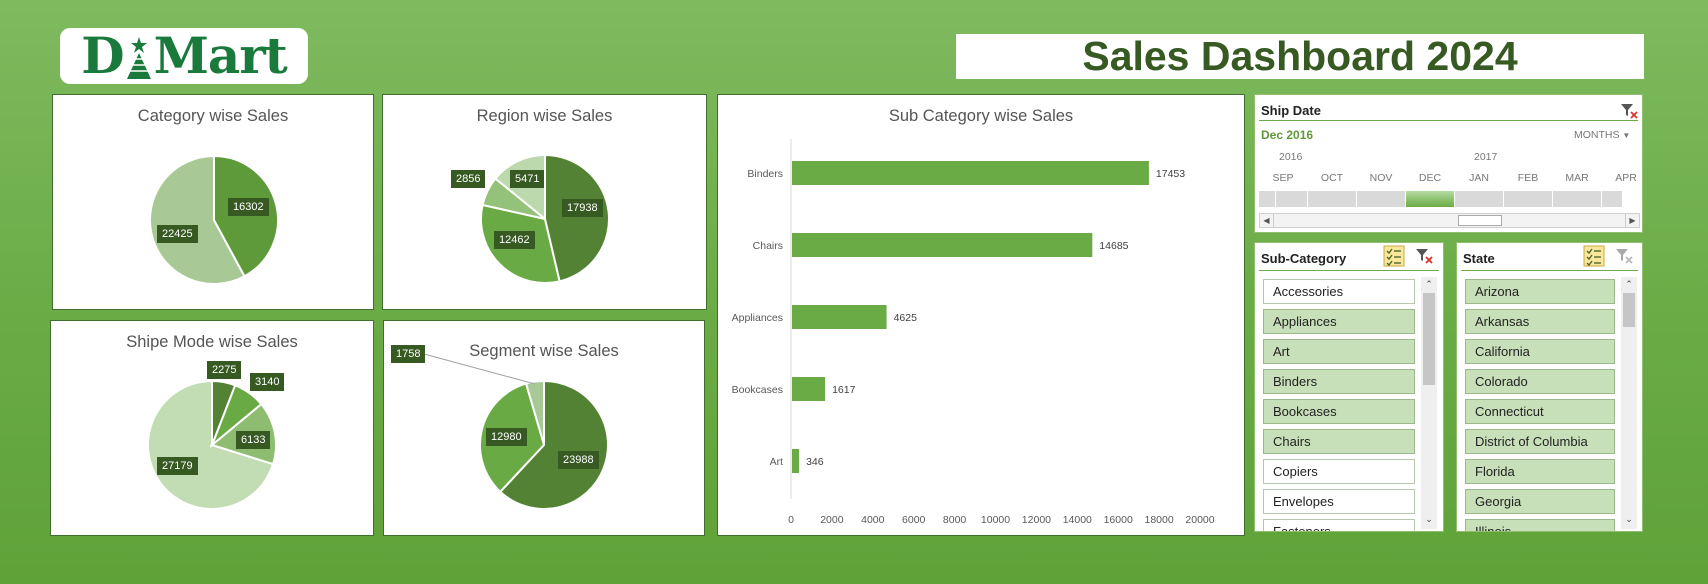  Describe the element at coordinates (184, 56) in the screenshot. I see `dmart-logo: D Mart` at that location.